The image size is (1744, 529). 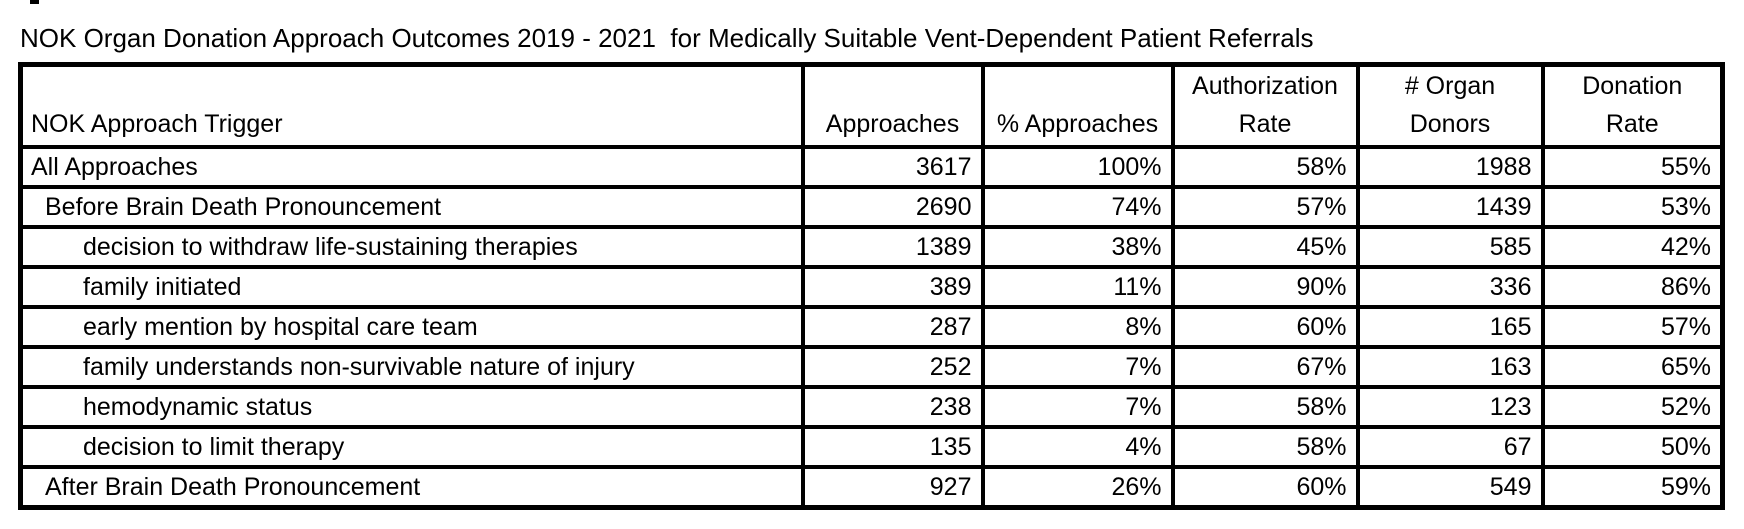 I want to click on cell-approaches: 287, so click(x=892, y=327).